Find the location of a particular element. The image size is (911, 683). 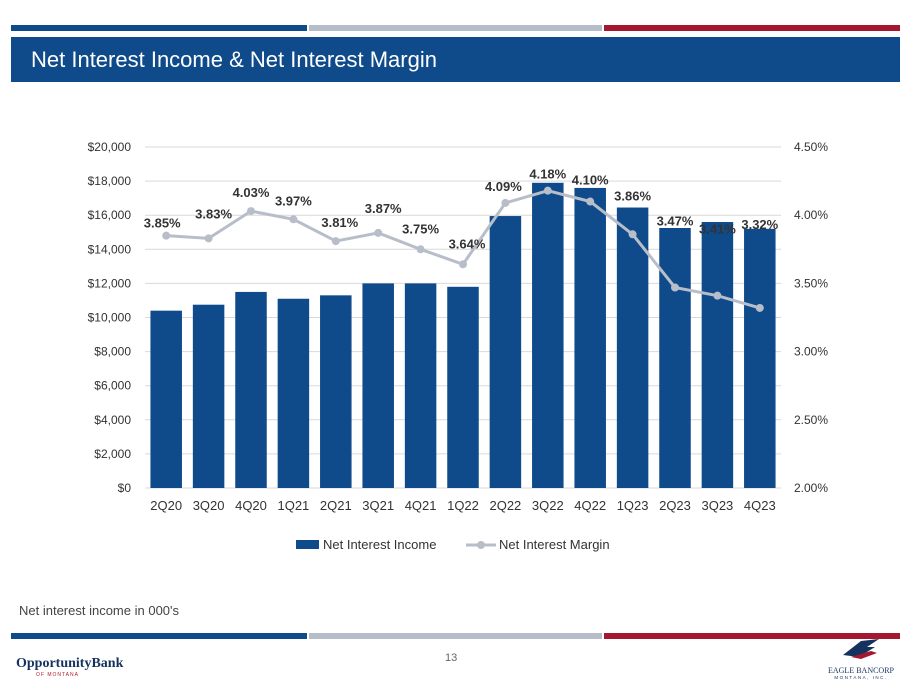

top-stripe-red is located at coordinates (752, 28).